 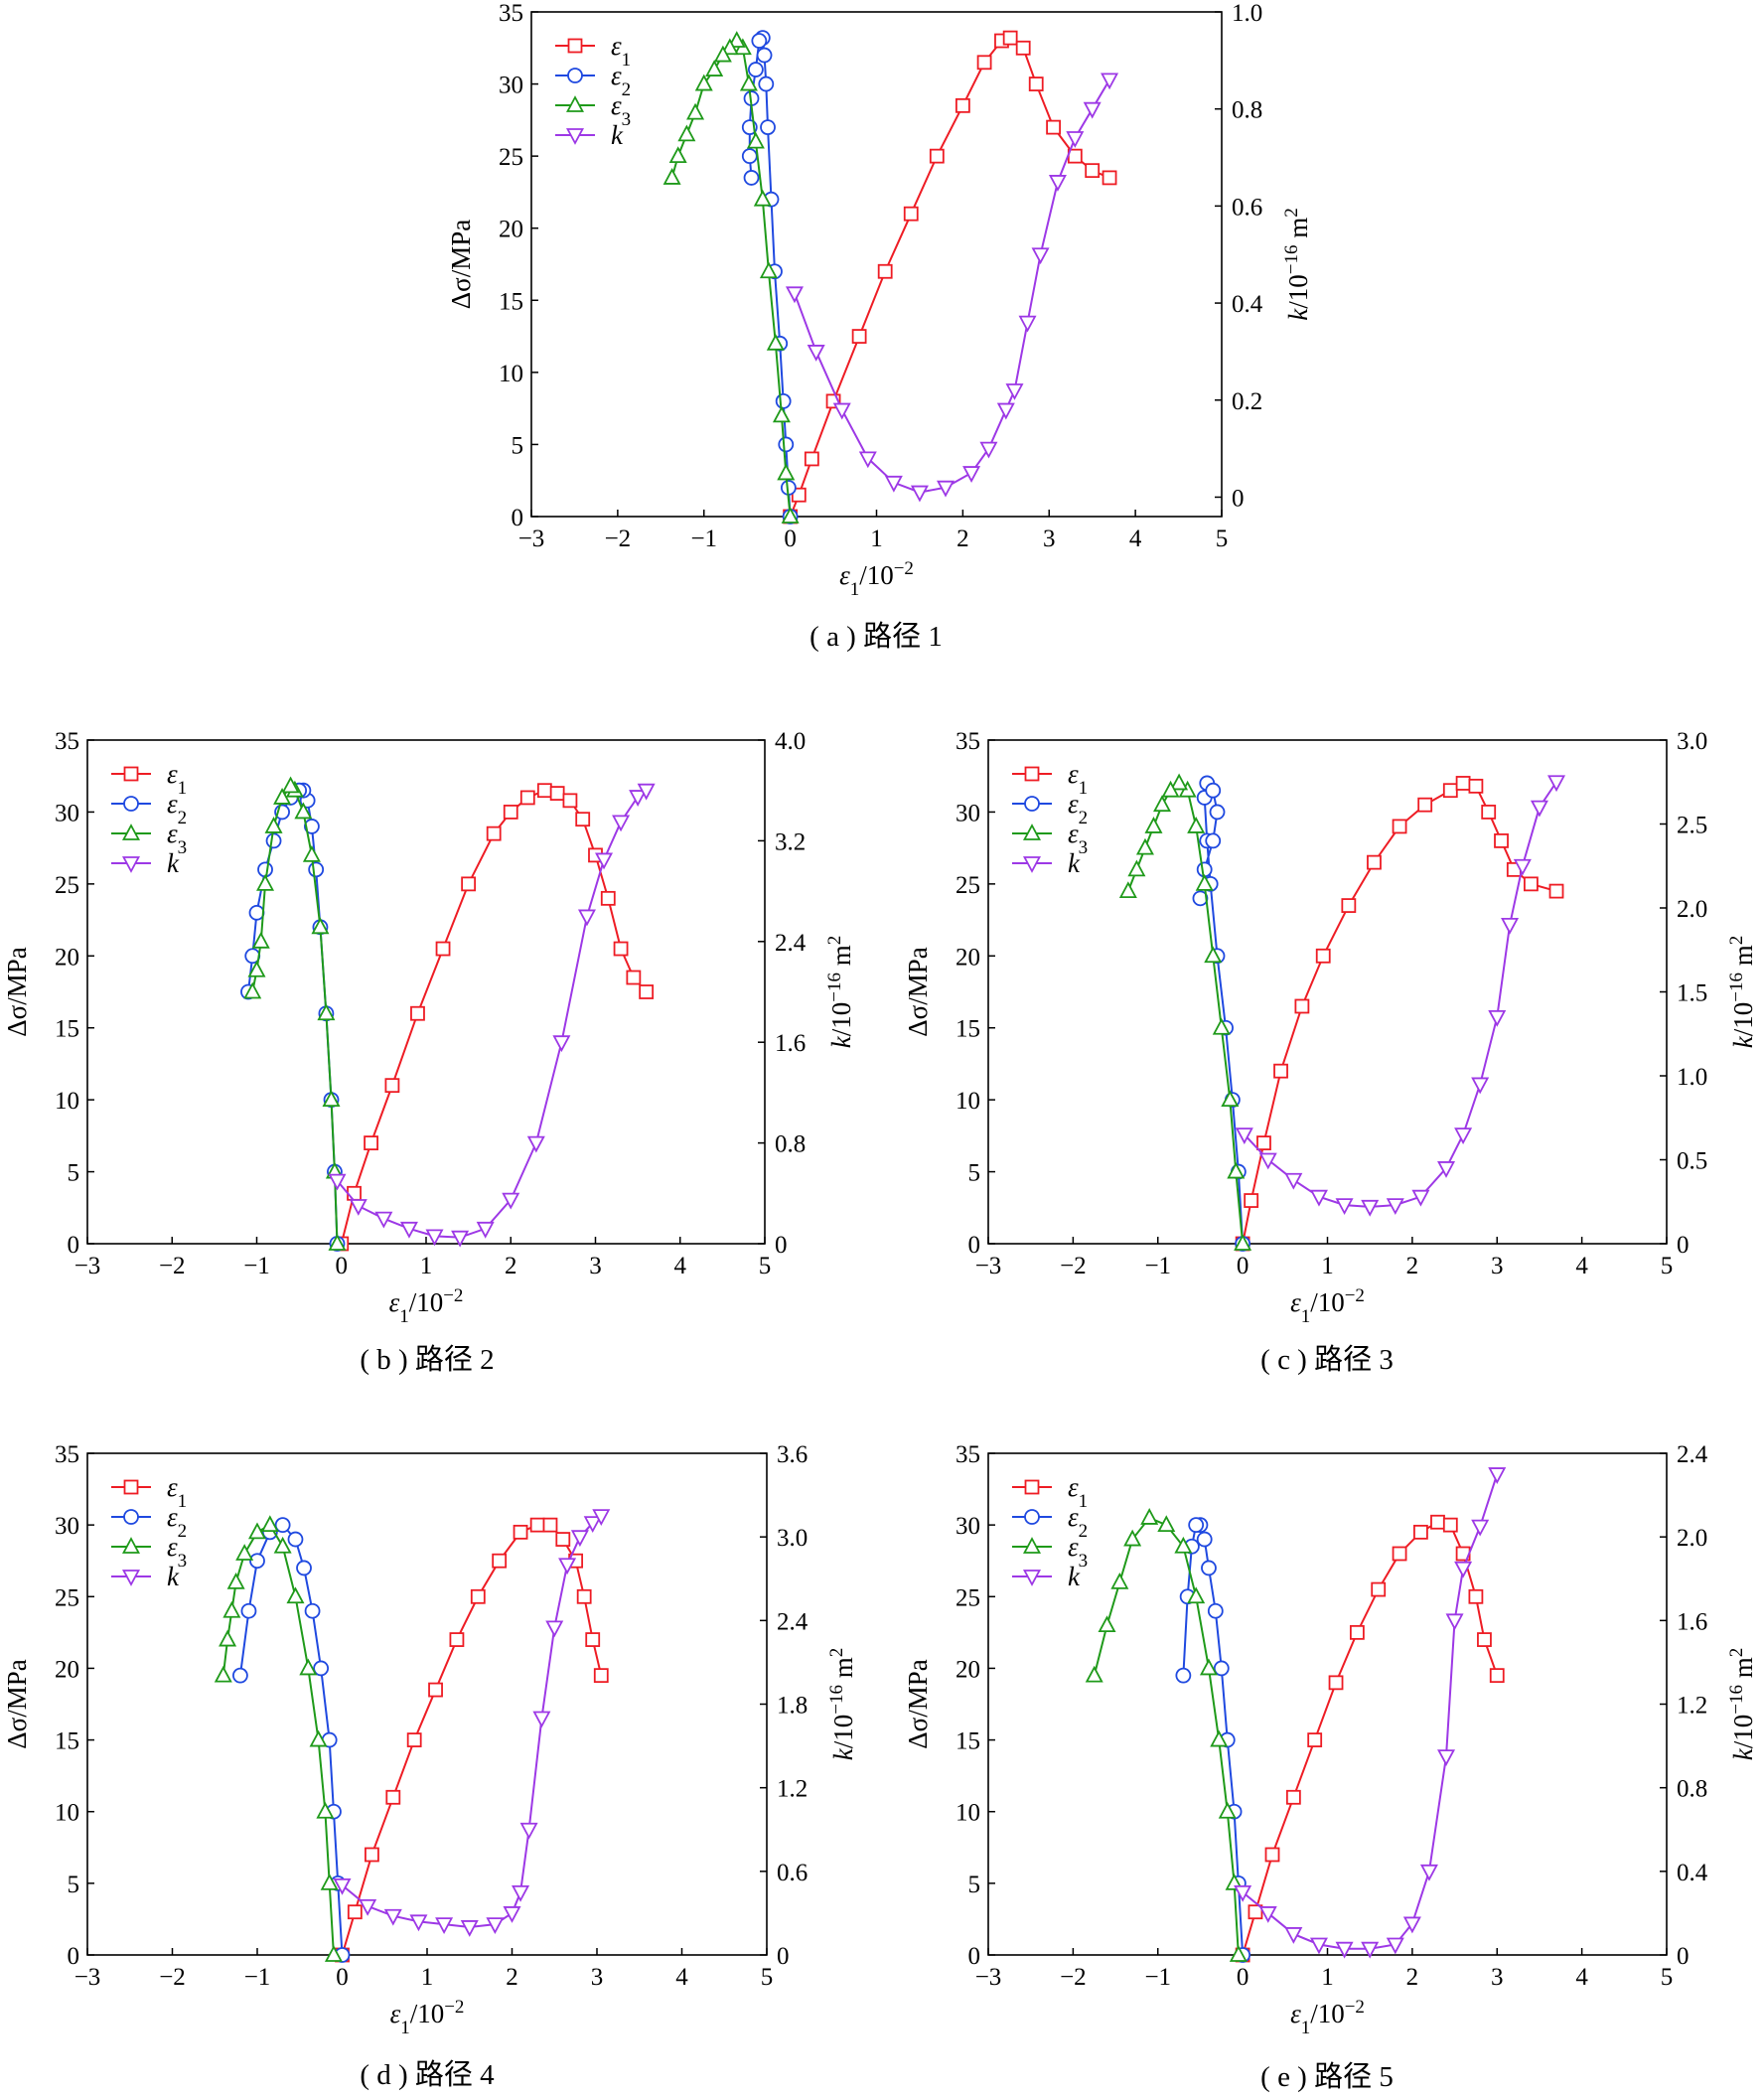 What do you see at coordinates (511, 230) in the screenshot?
I see `y-tick-label: 20` at bounding box center [511, 230].